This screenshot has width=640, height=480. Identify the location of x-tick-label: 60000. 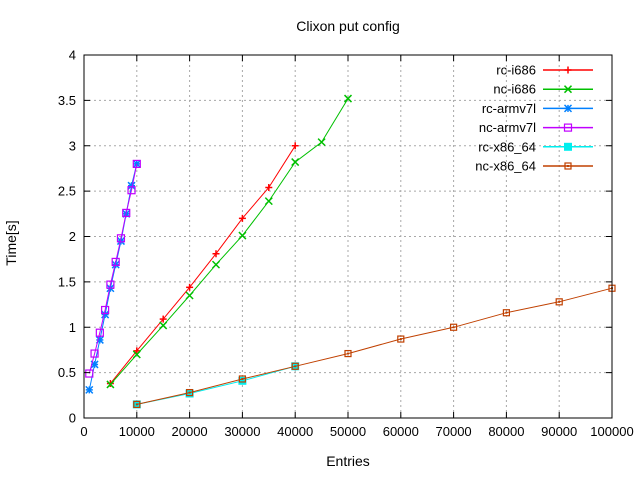
(401, 431).